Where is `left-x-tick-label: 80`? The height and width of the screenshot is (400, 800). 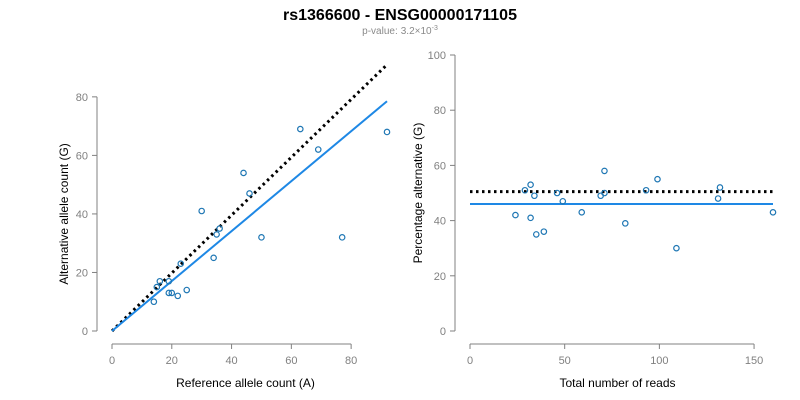
left-x-tick-label: 80 is located at coordinates (351, 361).